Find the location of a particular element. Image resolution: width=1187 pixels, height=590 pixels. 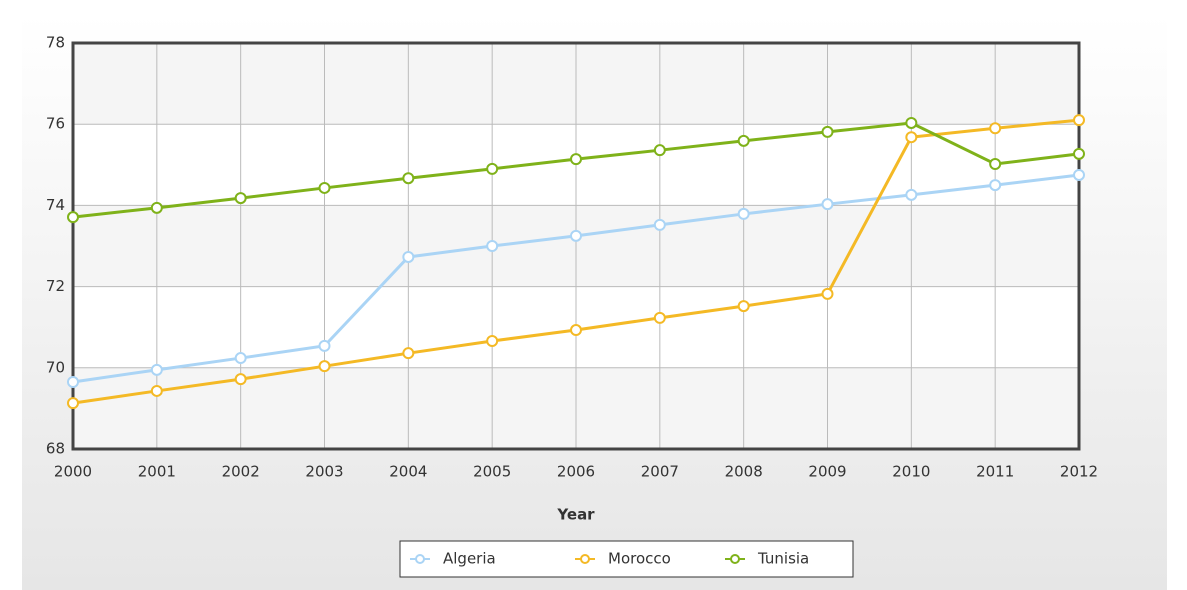

x-tick-label: 2010 is located at coordinates (911, 472).